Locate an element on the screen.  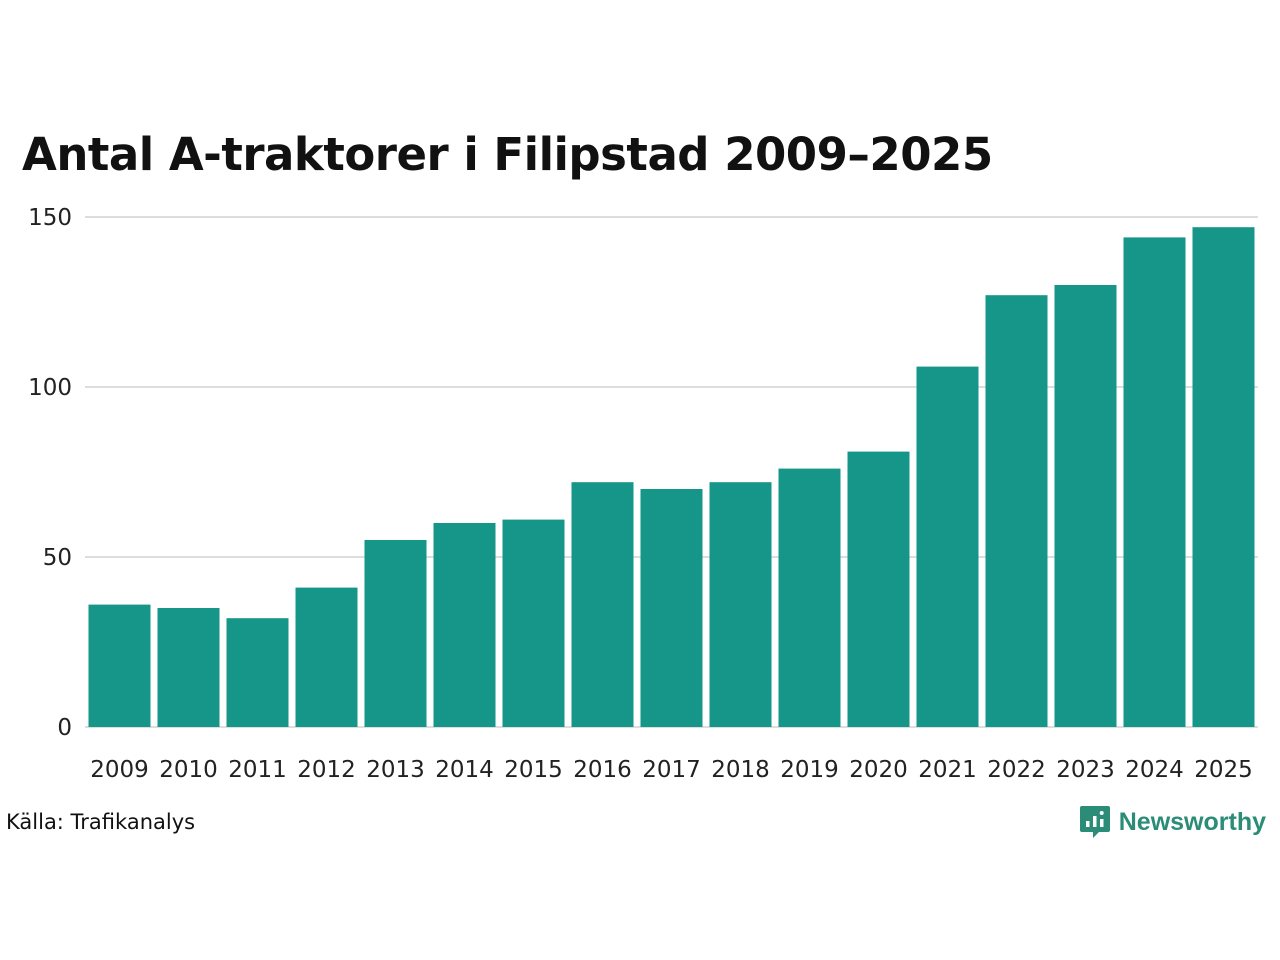
bar-2013 is located at coordinates (395, 633).